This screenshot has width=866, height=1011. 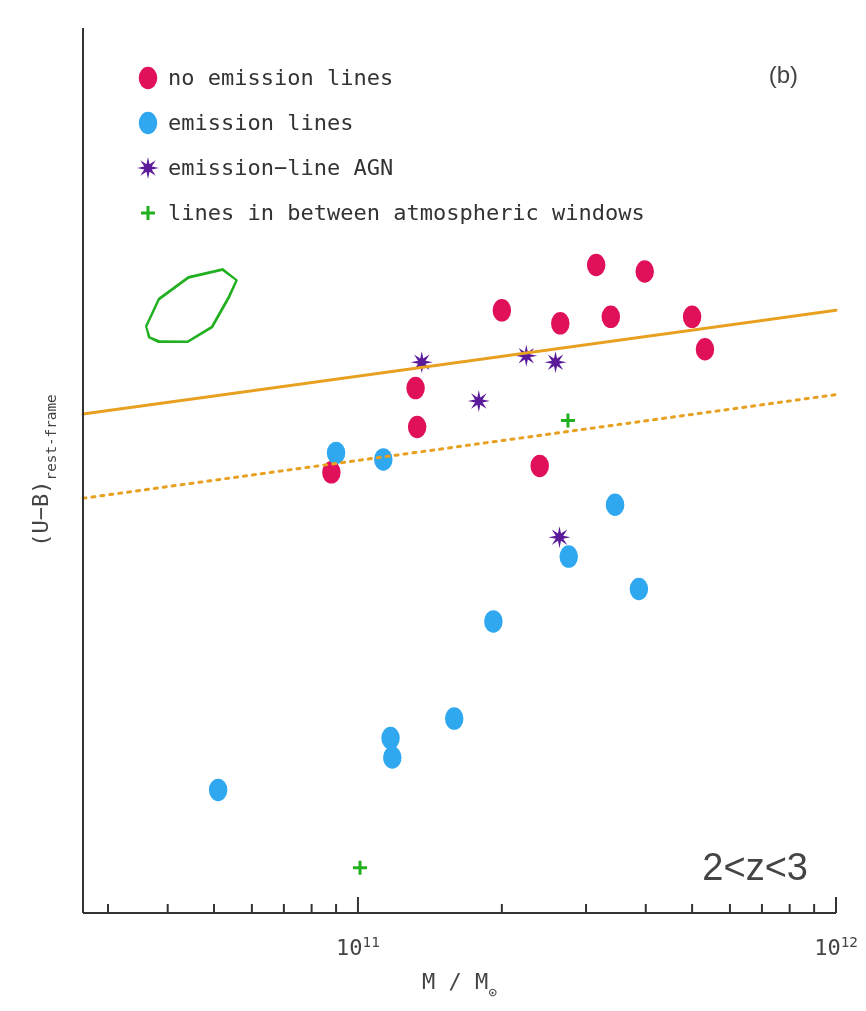 I want to click on legend-label: no emission lines, so click(x=281, y=77).